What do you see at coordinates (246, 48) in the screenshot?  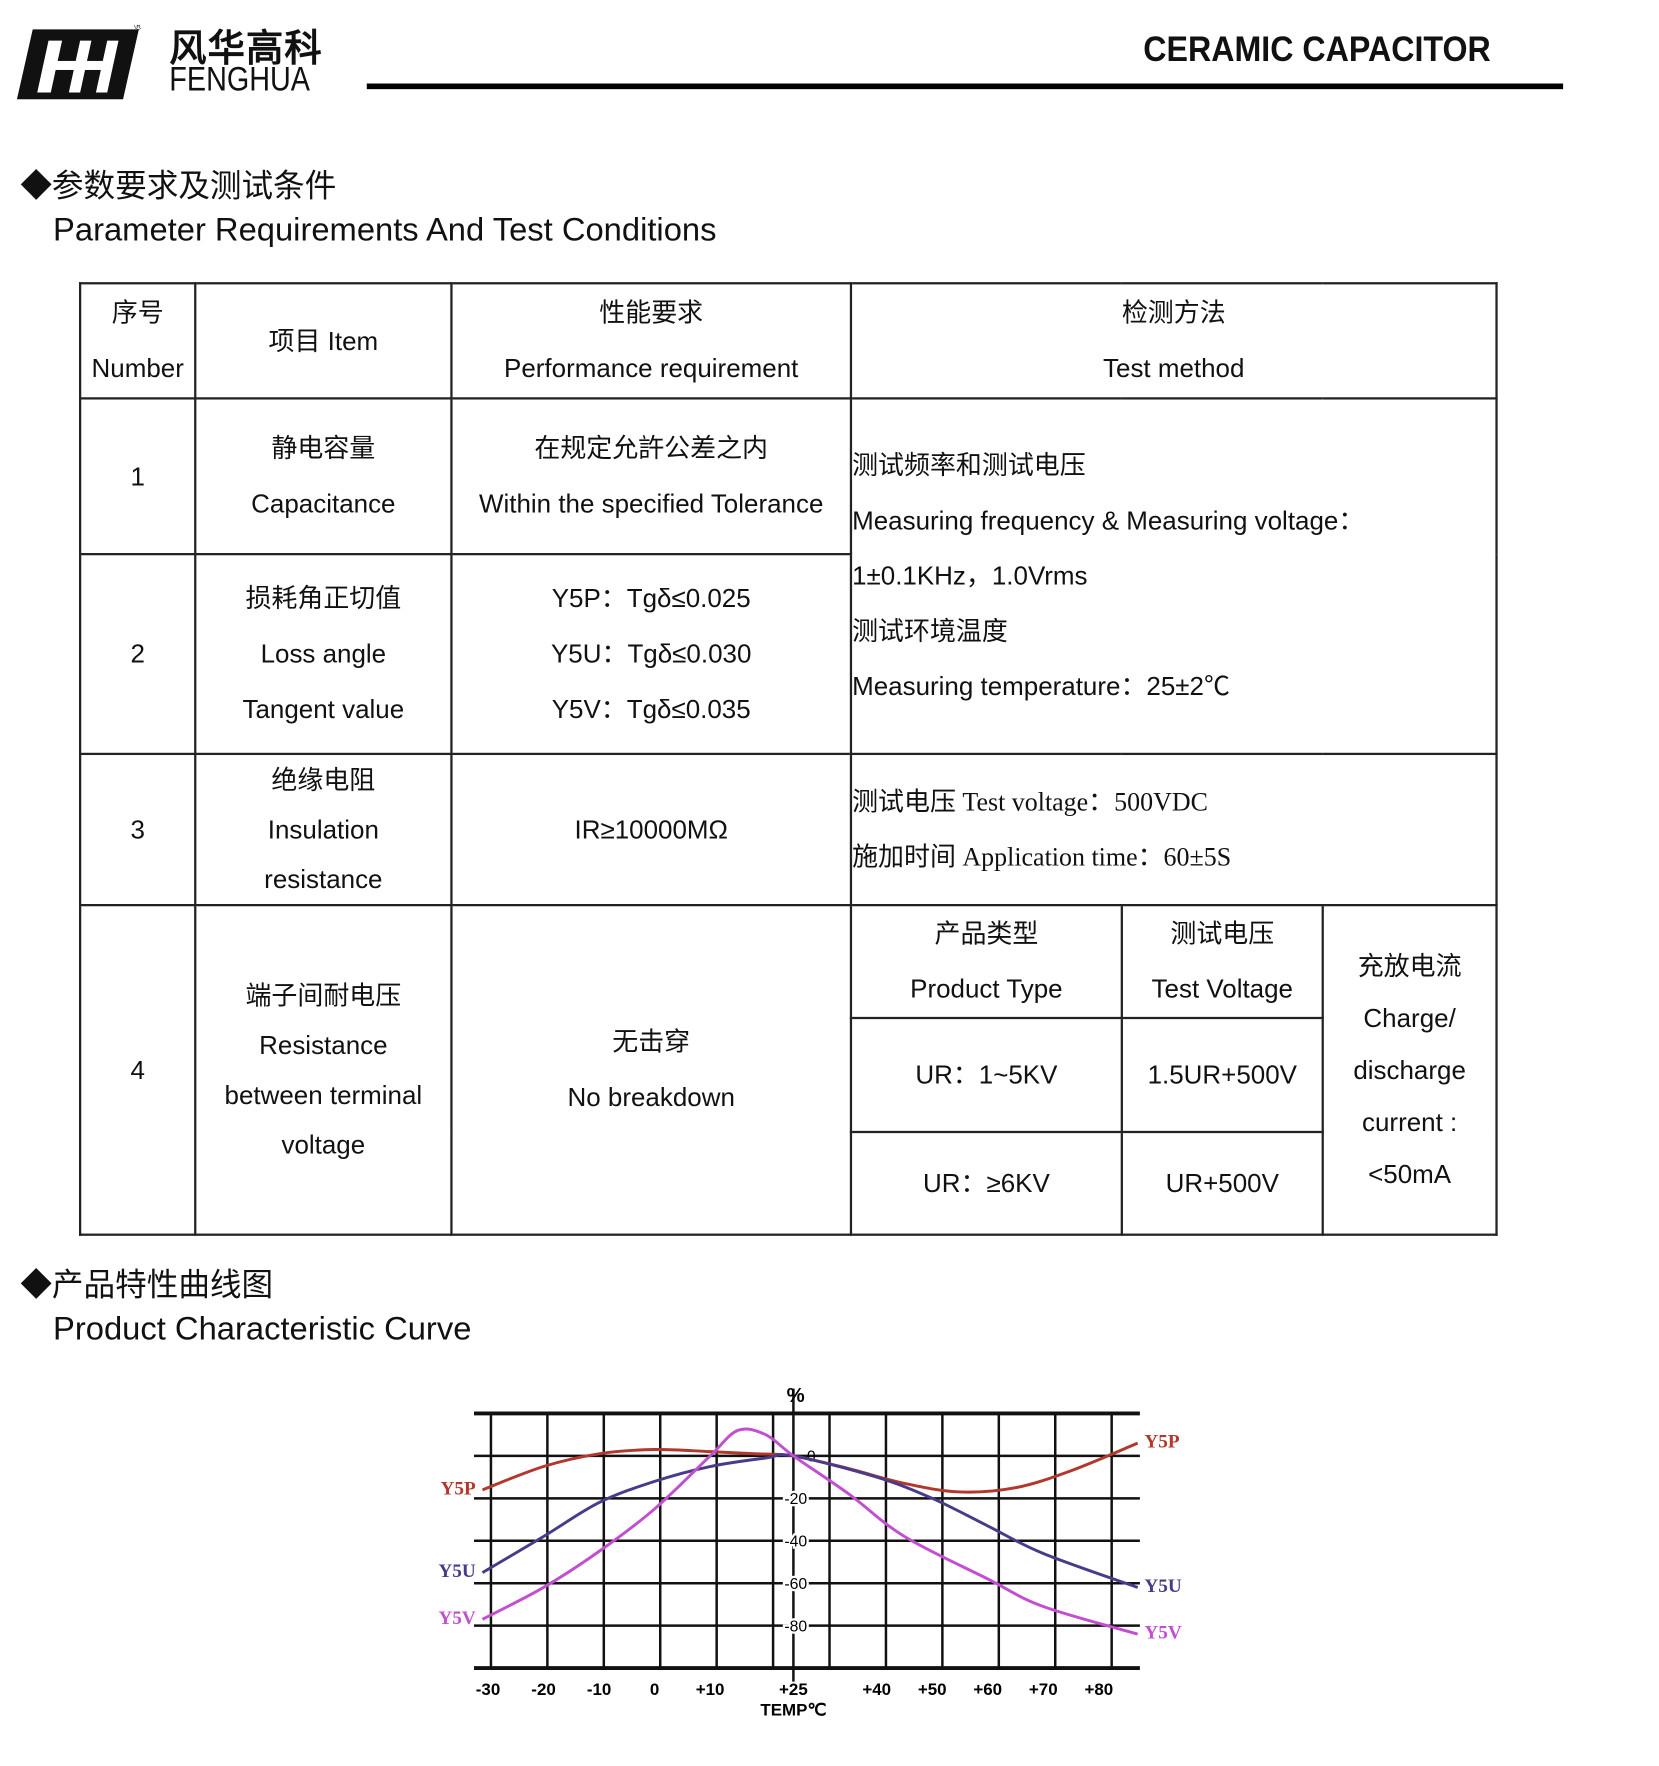 I see `logo-cn-text: 风华高科` at bounding box center [246, 48].